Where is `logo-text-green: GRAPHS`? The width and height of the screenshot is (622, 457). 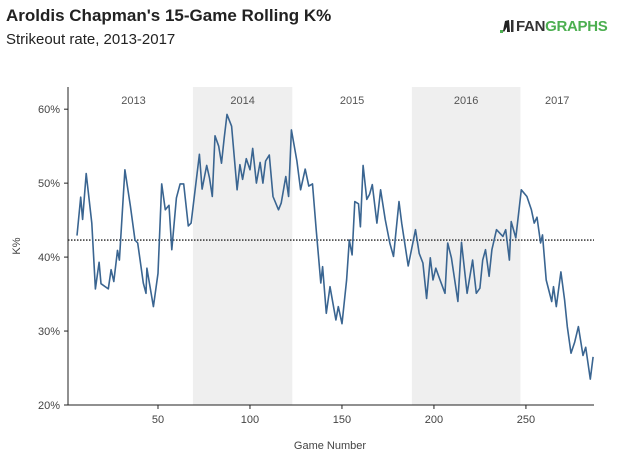 logo-text-green: GRAPHS is located at coordinates (576, 26).